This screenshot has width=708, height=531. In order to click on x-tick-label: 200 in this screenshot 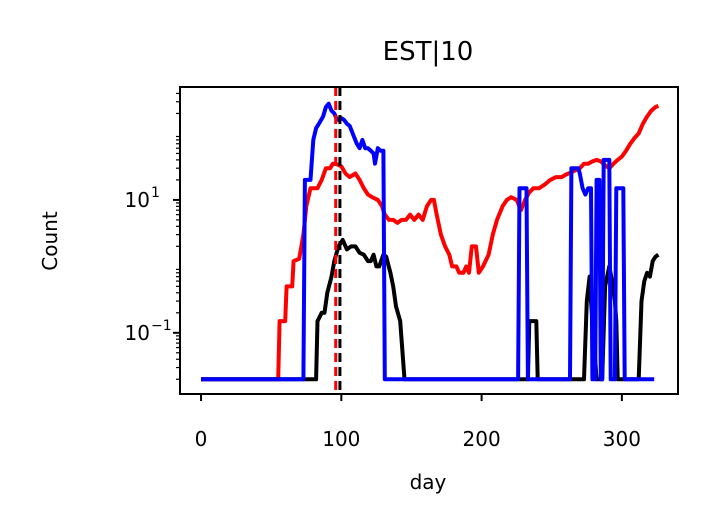, I will do `click(482, 439)`.